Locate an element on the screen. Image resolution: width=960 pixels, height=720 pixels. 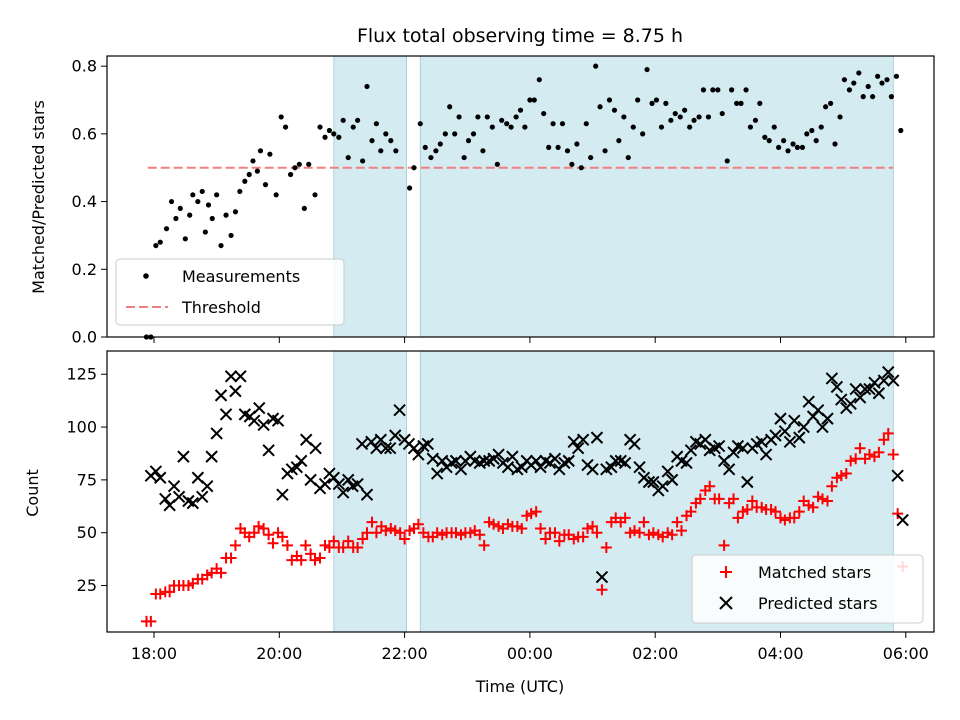
top-y-ticks: 0.0 0.2 0.4 0.6 0.8 is located at coordinates (89, 202).